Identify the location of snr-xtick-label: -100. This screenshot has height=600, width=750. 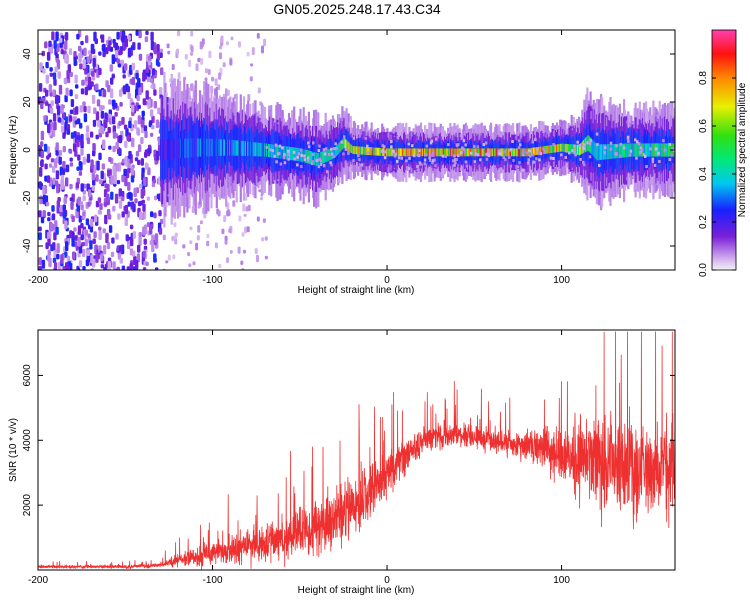
(213, 580).